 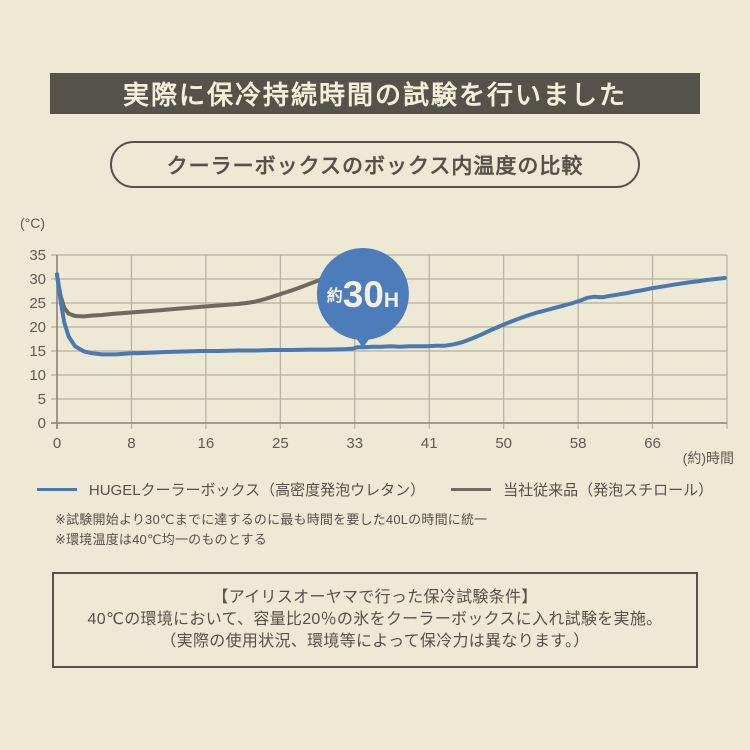 I want to click on badge-text: 約30H, so click(x=363, y=294).